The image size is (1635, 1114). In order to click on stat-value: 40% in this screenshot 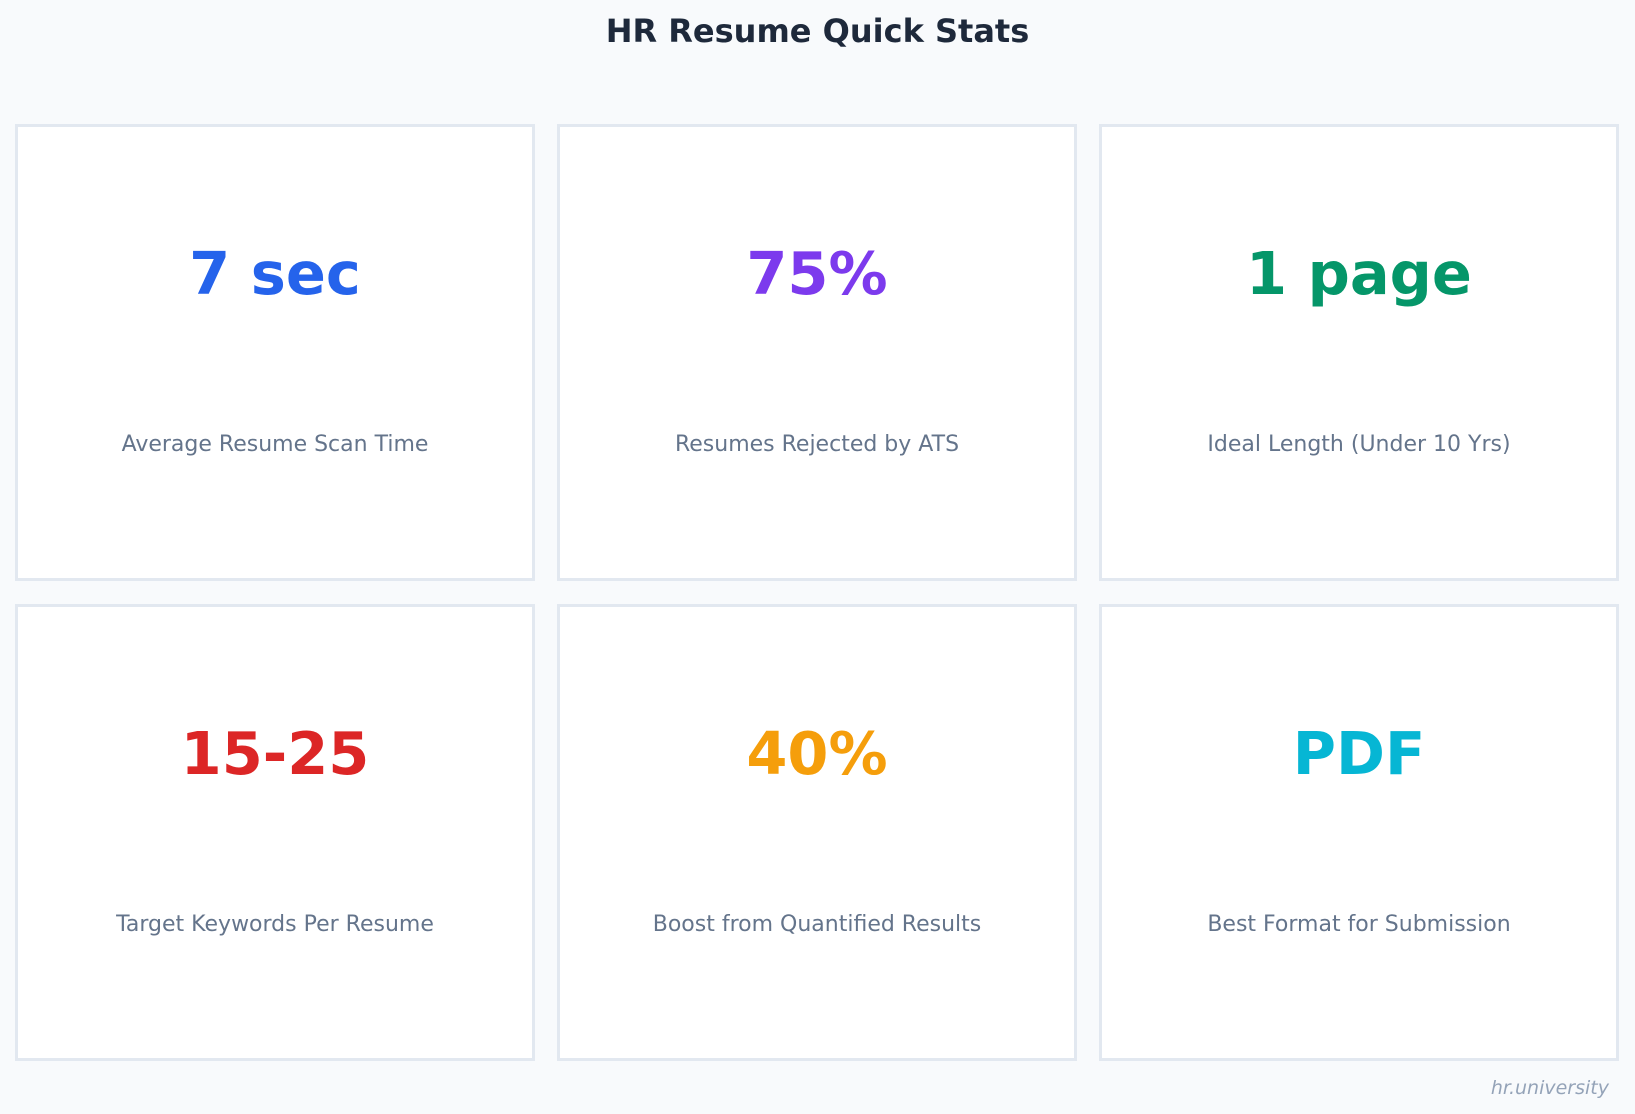, I will do `click(817, 753)`.